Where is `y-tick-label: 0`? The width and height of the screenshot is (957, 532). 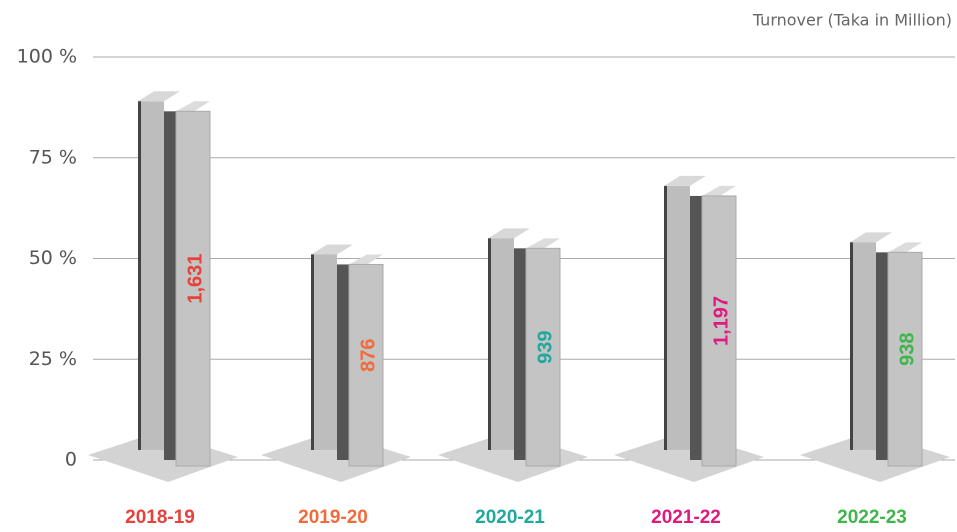
y-tick-label: 0 is located at coordinates (71, 460).